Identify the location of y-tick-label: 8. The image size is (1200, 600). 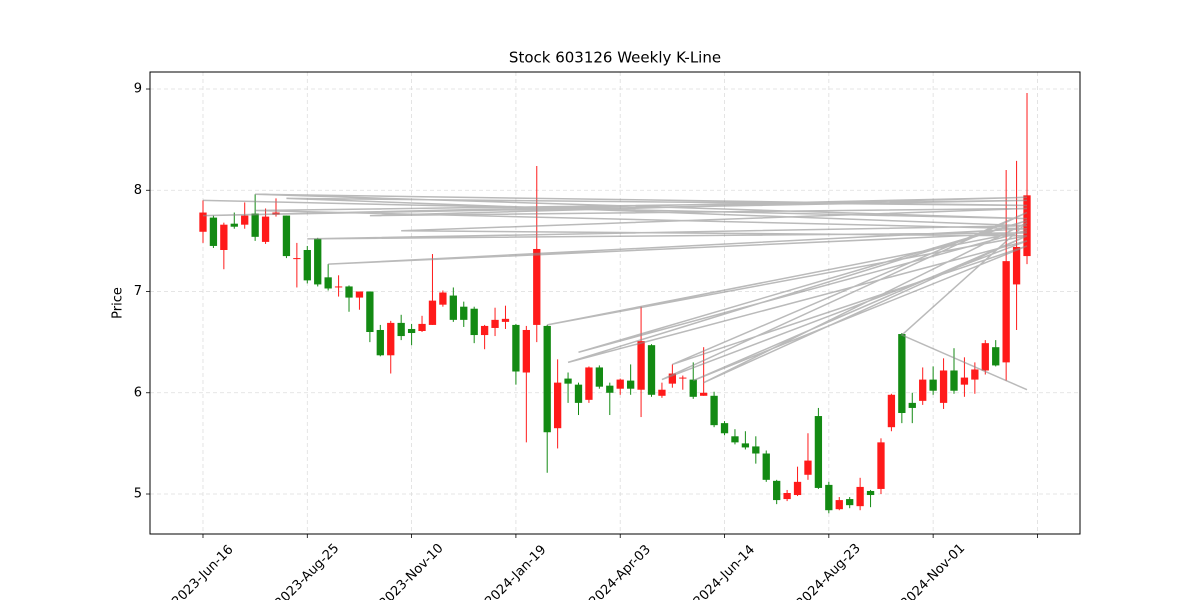
(138, 190).